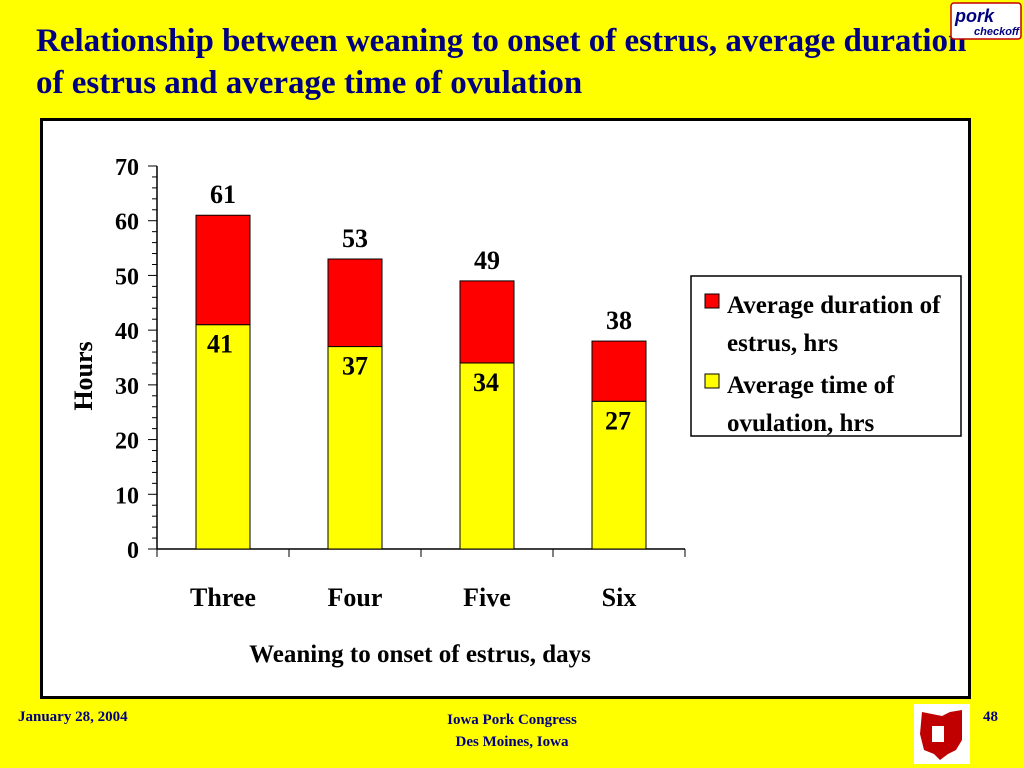 Image resolution: width=1024 pixels, height=768 pixels. What do you see at coordinates (127, 332) in the screenshot?
I see `y-tick-label: 40` at bounding box center [127, 332].